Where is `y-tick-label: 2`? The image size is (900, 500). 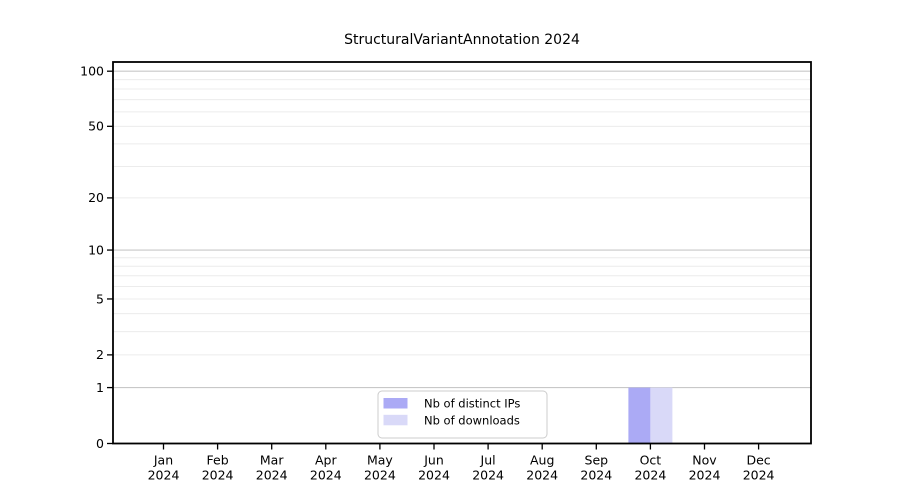 y-tick-label: 2 is located at coordinates (100, 354).